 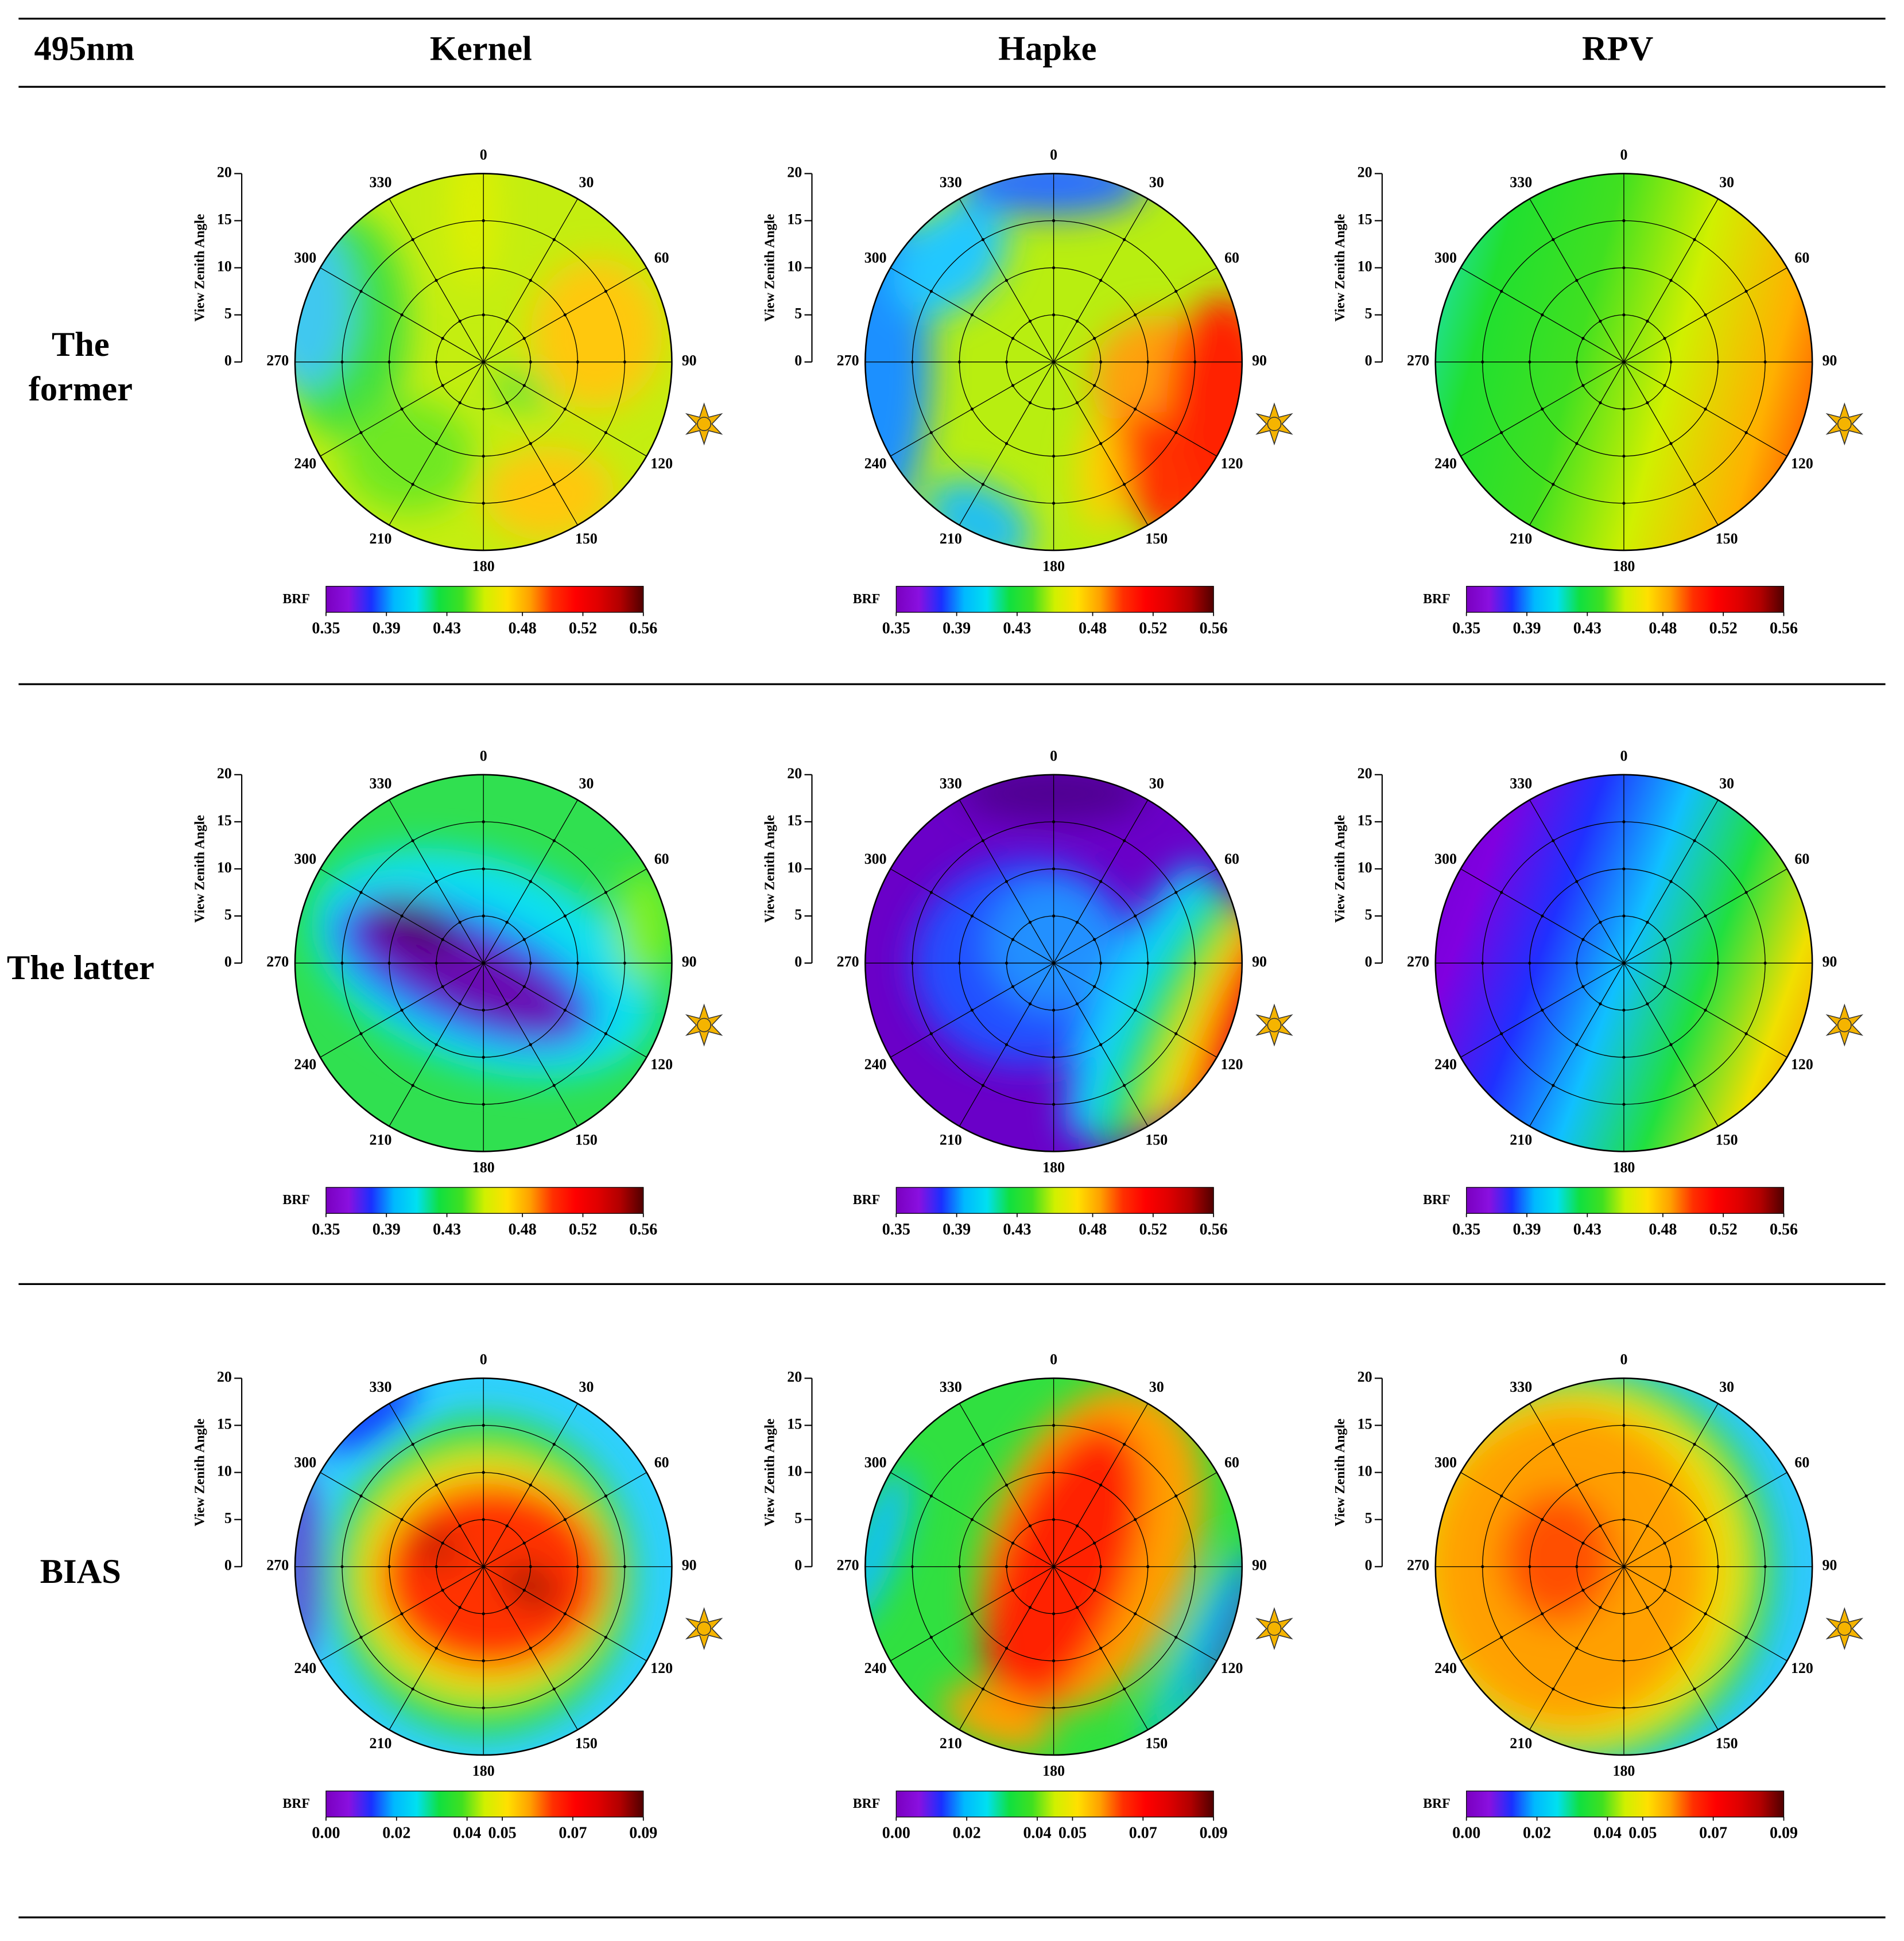 I want to click on colorbar-tick-label: 0.04, so click(x=1037, y=1833).